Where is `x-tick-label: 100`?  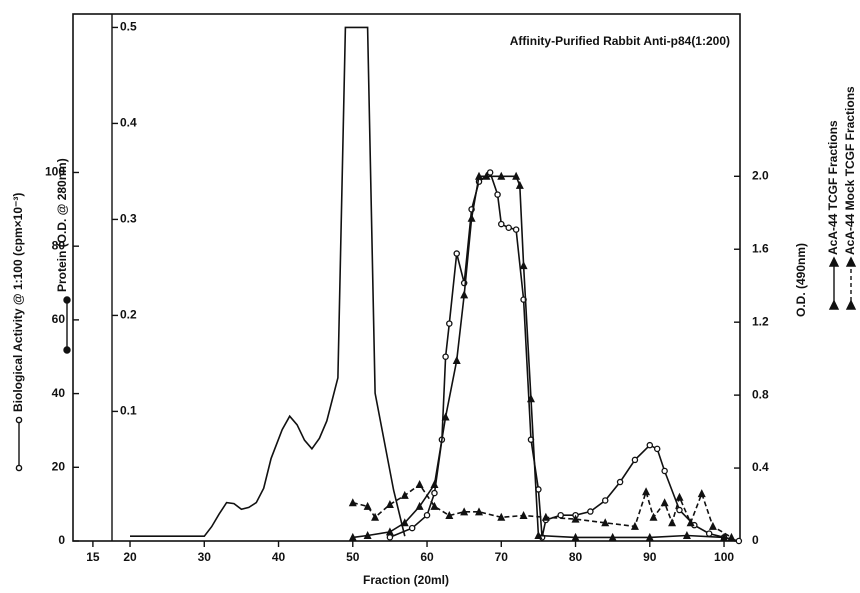
x-tick-label: 100 is located at coordinates (724, 557).